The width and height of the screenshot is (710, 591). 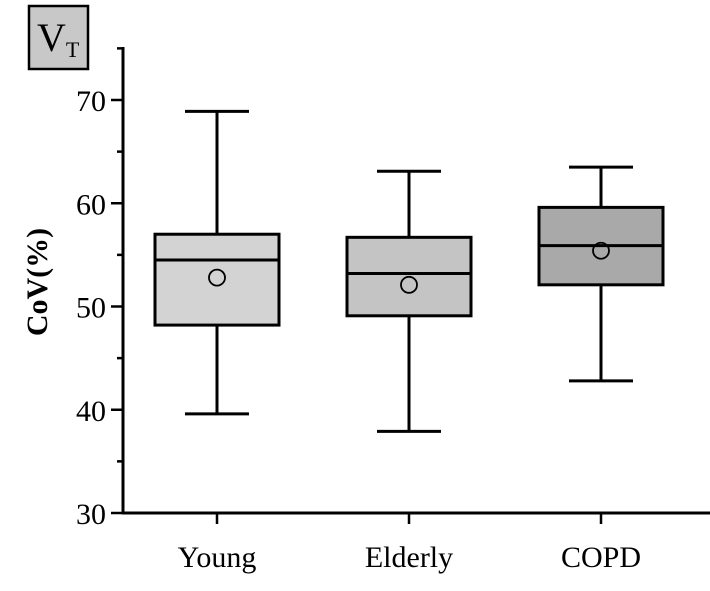 I want to click on panel-label-box, so click(x=58, y=37).